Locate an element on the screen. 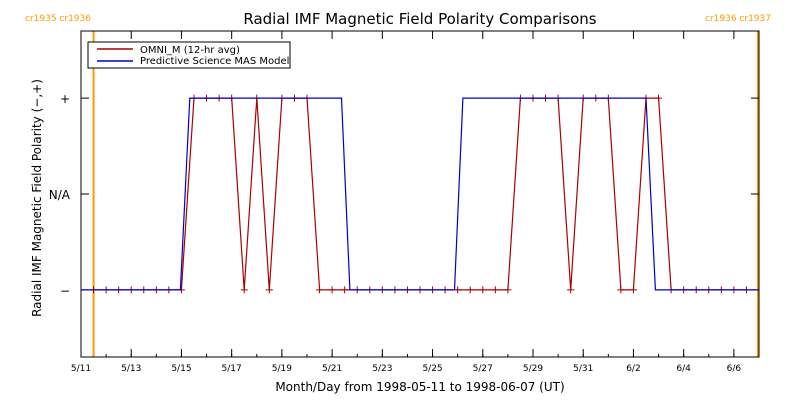  x-tick-label: 6/2 is located at coordinates (633, 369).